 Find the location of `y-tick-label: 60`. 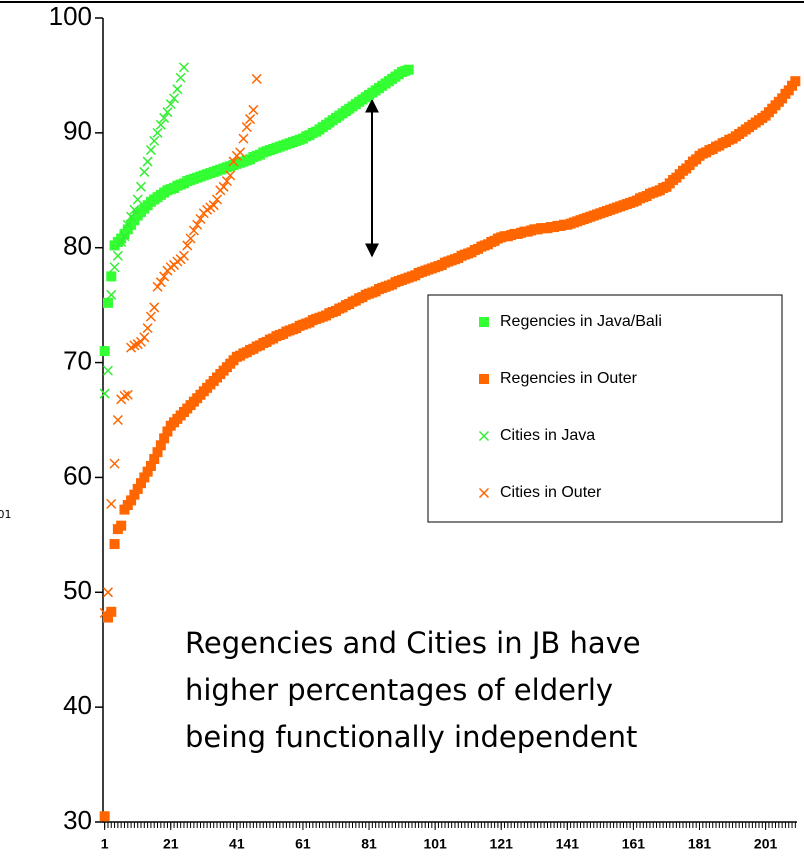

y-tick-label: 60 is located at coordinates (77, 475).